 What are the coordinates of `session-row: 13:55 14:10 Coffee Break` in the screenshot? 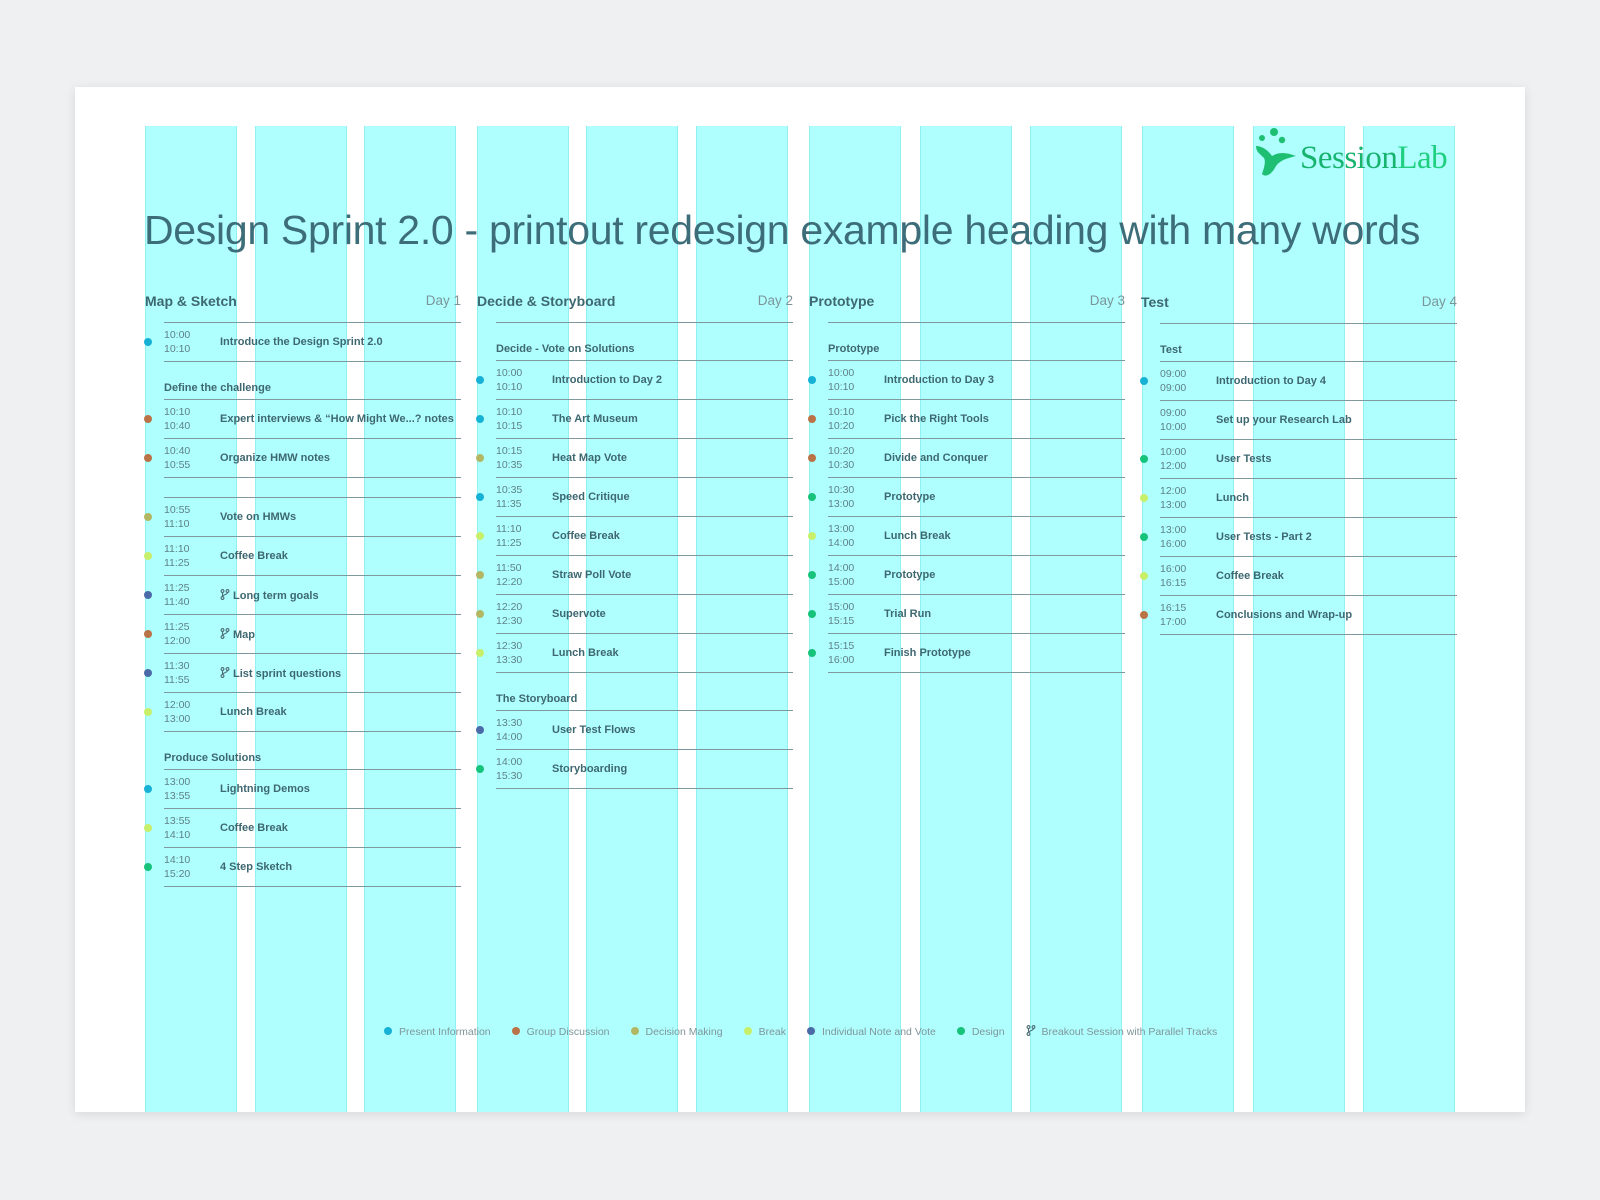 It's located at (302, 828).